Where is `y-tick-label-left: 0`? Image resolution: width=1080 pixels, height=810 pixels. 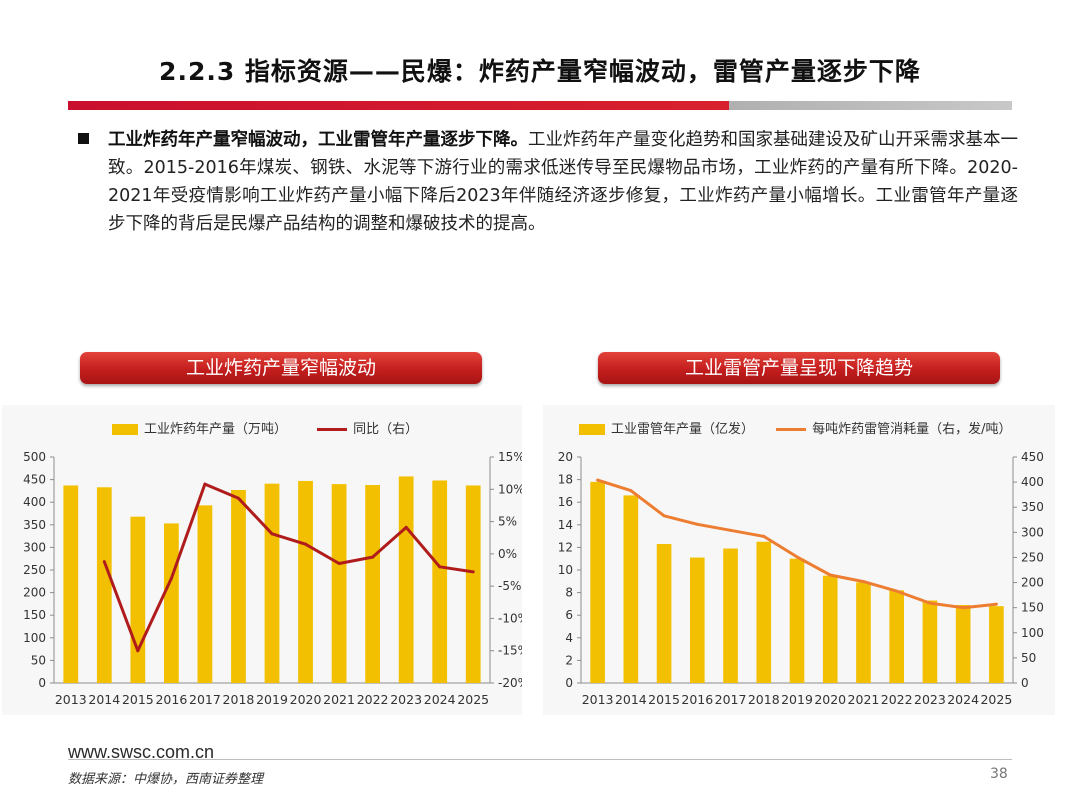
y-tick-label-left: 0 is located at coordinates (42, 683).